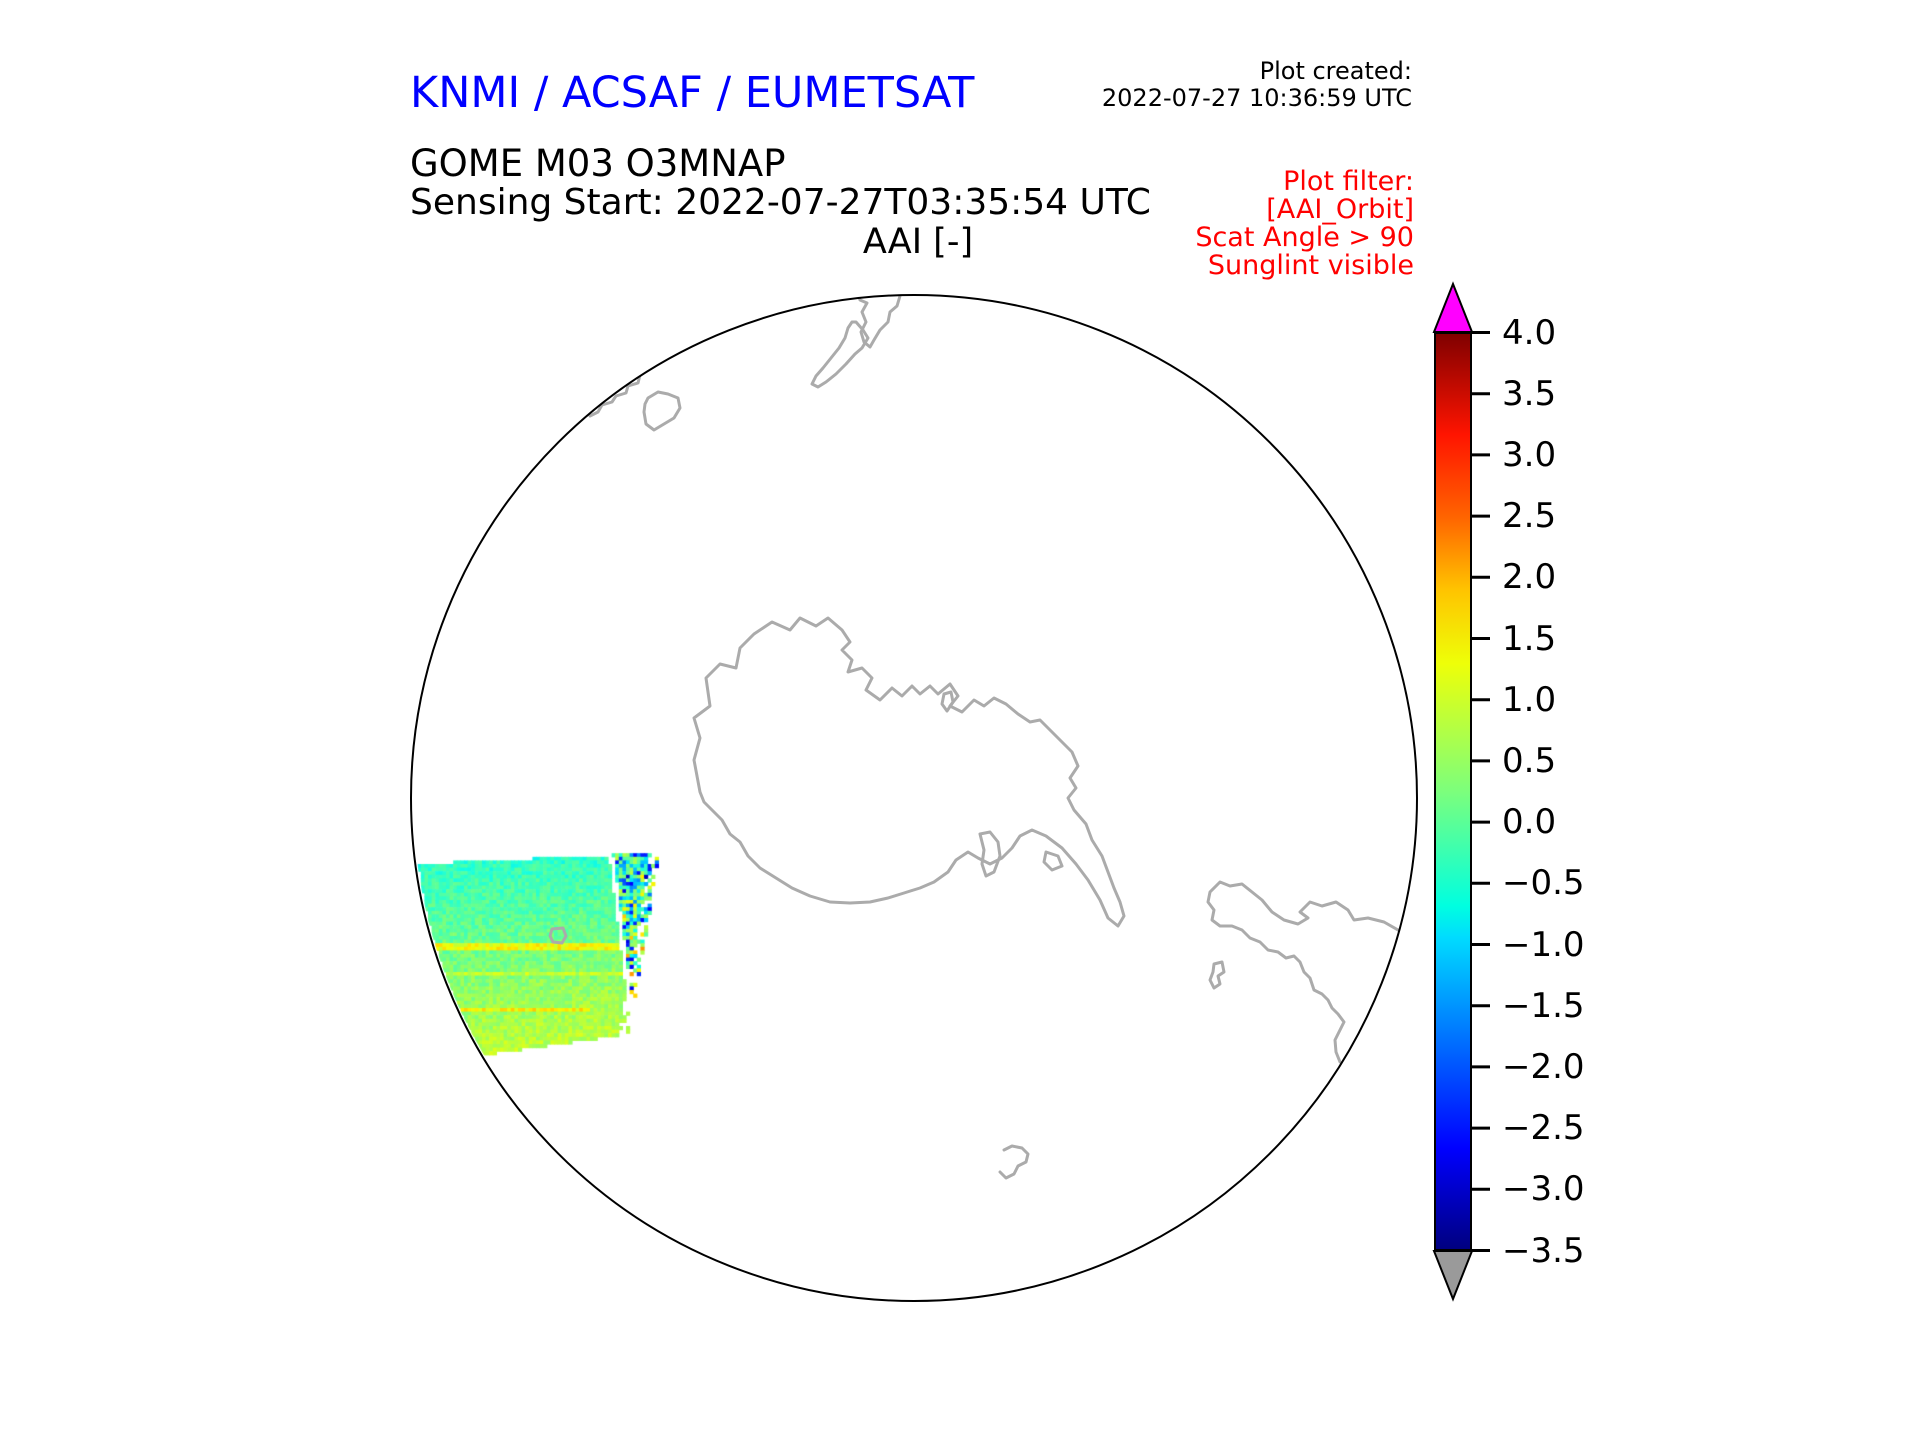 The image size is (1920, 1440). Describe the element at coordinates (1310, 265) in the screenshot. I see `plot-filter-sunglint: Sunglint visible` at that location.